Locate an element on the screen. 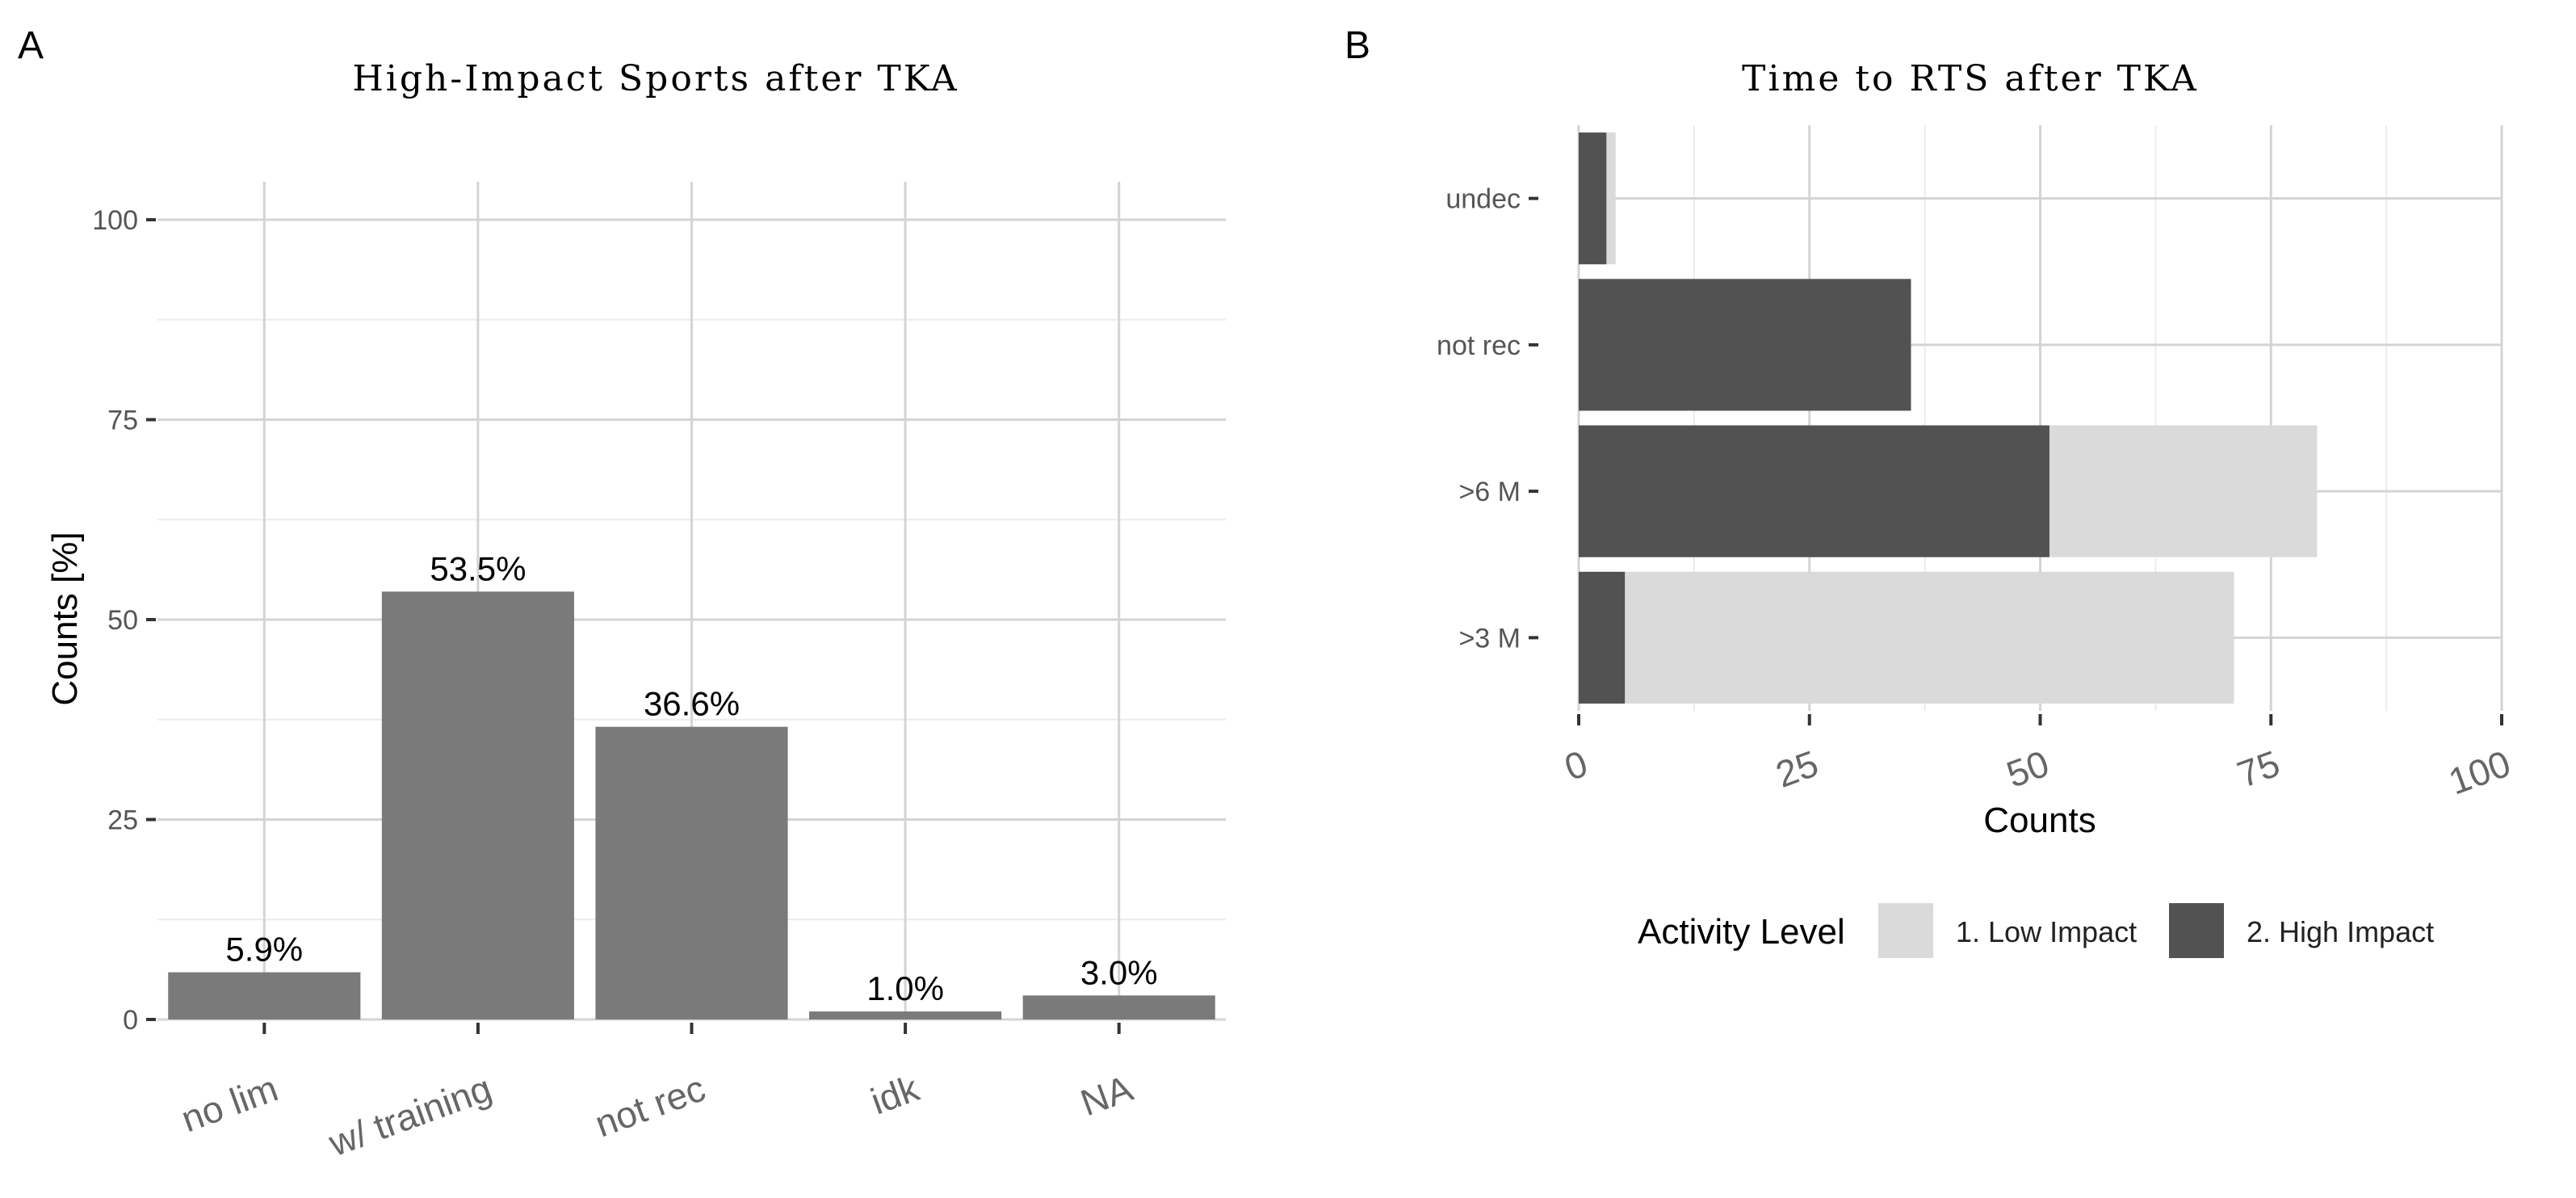 This screenshot has height=1198, width=2576. panel-b-x-tick-label: 50 is located at coordinates (2027, 769).